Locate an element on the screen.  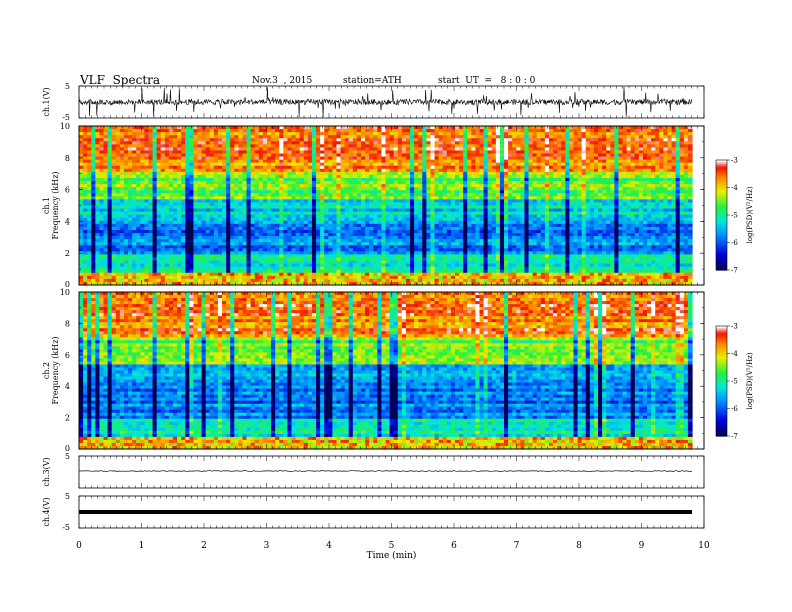
ch1-waveform-line is located at coordinates (385, 102).